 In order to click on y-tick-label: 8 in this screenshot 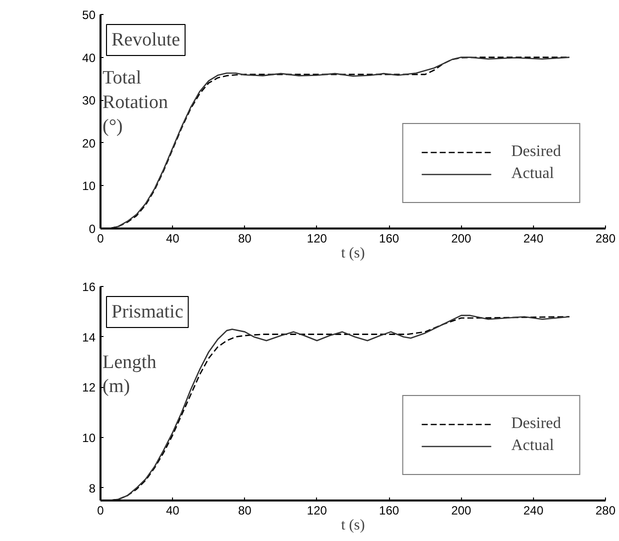, I will do `click(92, 488)`.